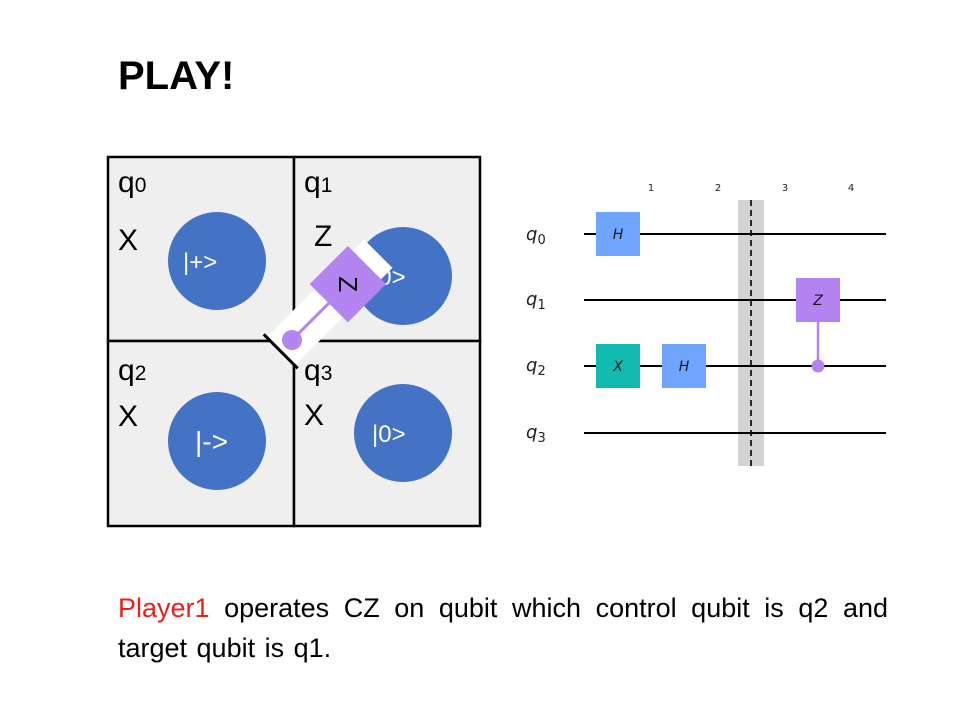 The image size is (960, 720). Describe the element at coordinates (292, 340) in the screenshot. I see `cz-control-dot` at that location.